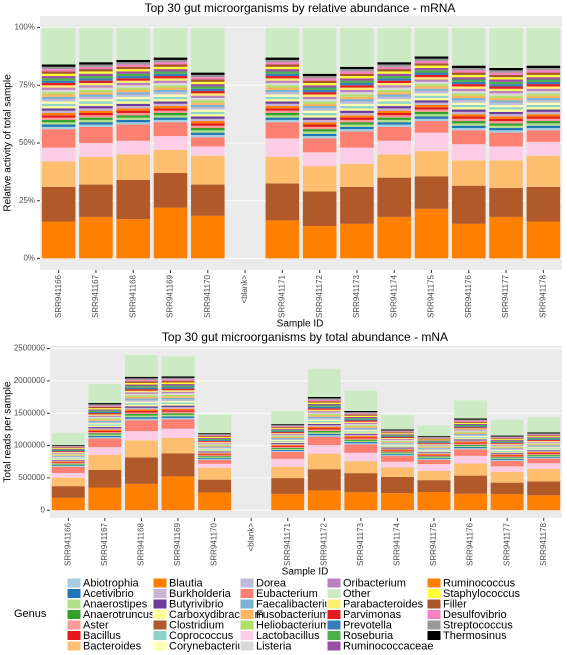  I want to click on bar-segment: Lactobacillus, so click(431, 142).